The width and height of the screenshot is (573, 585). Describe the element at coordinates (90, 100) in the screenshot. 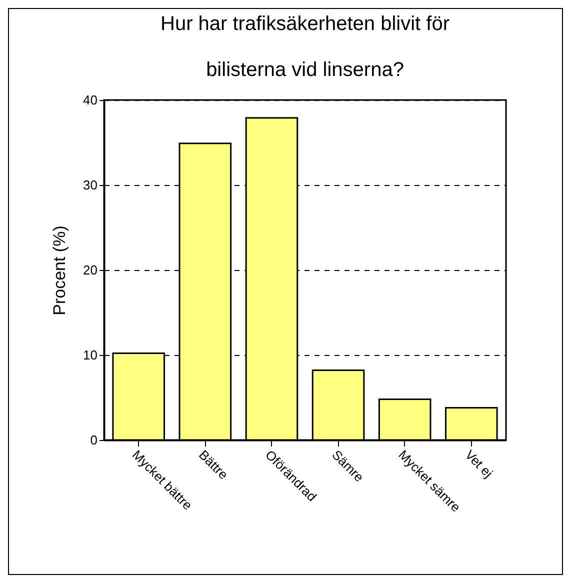

I see `y-tick-label: 40` at that location.